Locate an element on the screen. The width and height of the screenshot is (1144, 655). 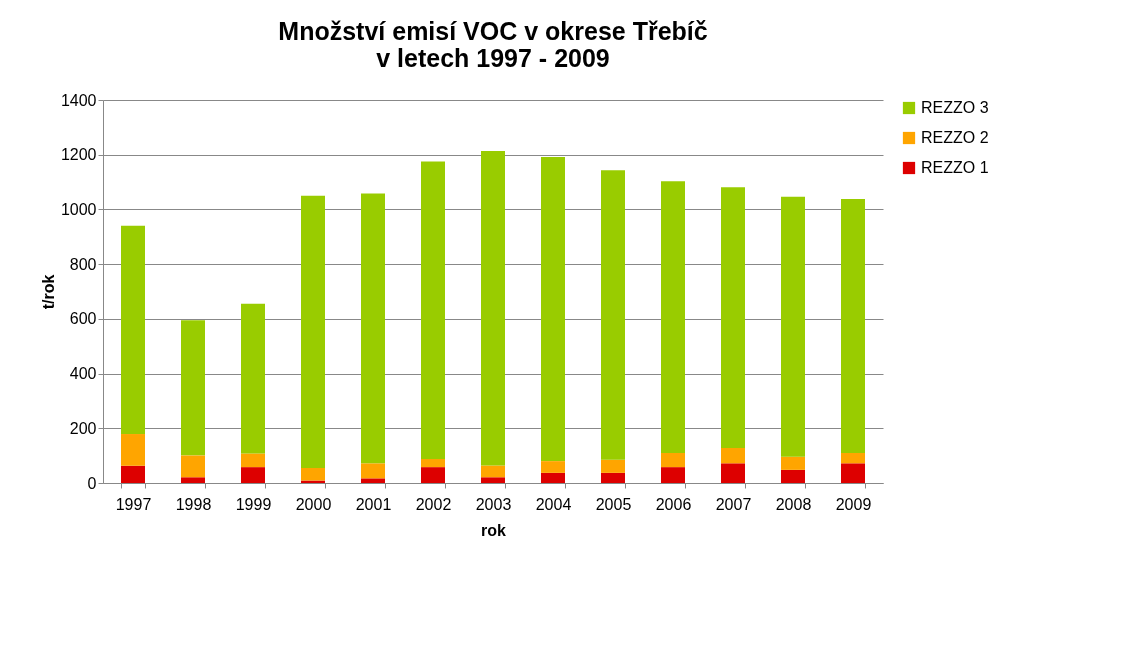
x-tick-label: 1998 is located at coordinates (193, 504).